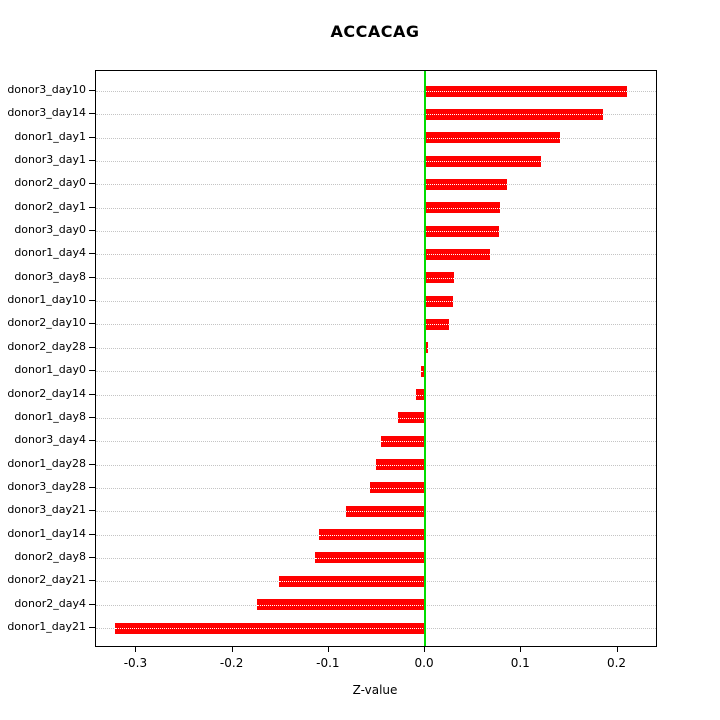 The image size is (720, 720). Describe the element at coordinates (46, 393) in the screenshot. I see `y-axis-label: donor2_day14` at that location.